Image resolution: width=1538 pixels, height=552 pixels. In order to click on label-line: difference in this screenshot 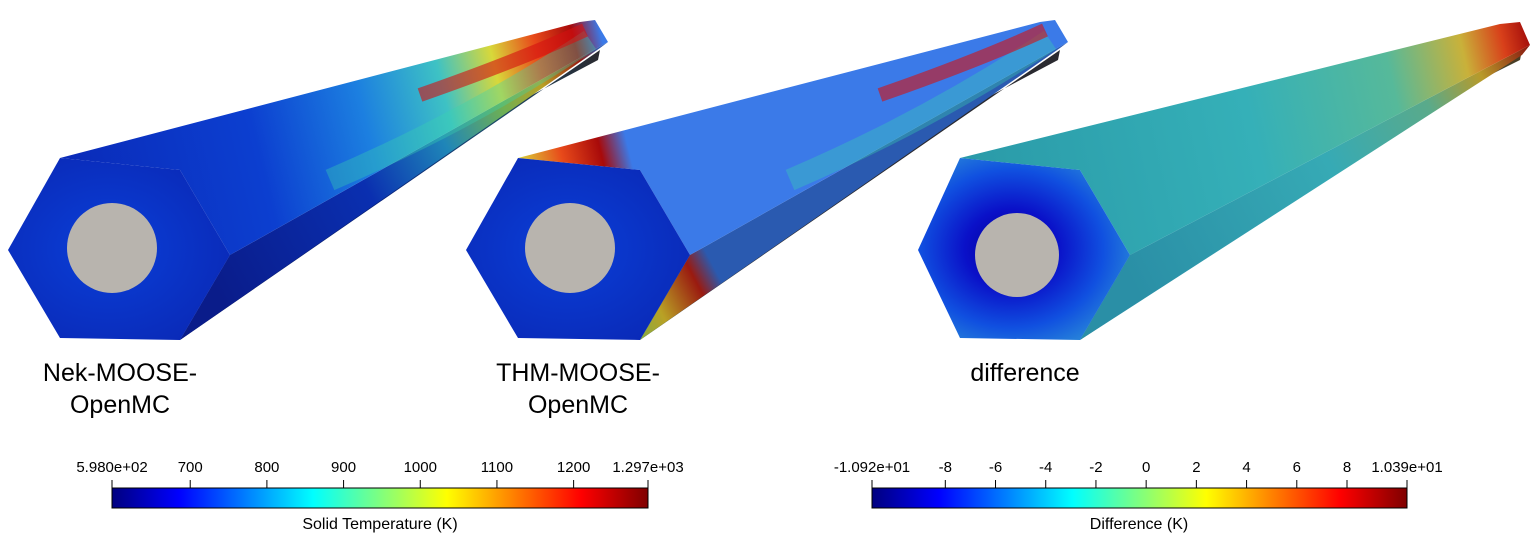, I will do `click(1025, 373)`.